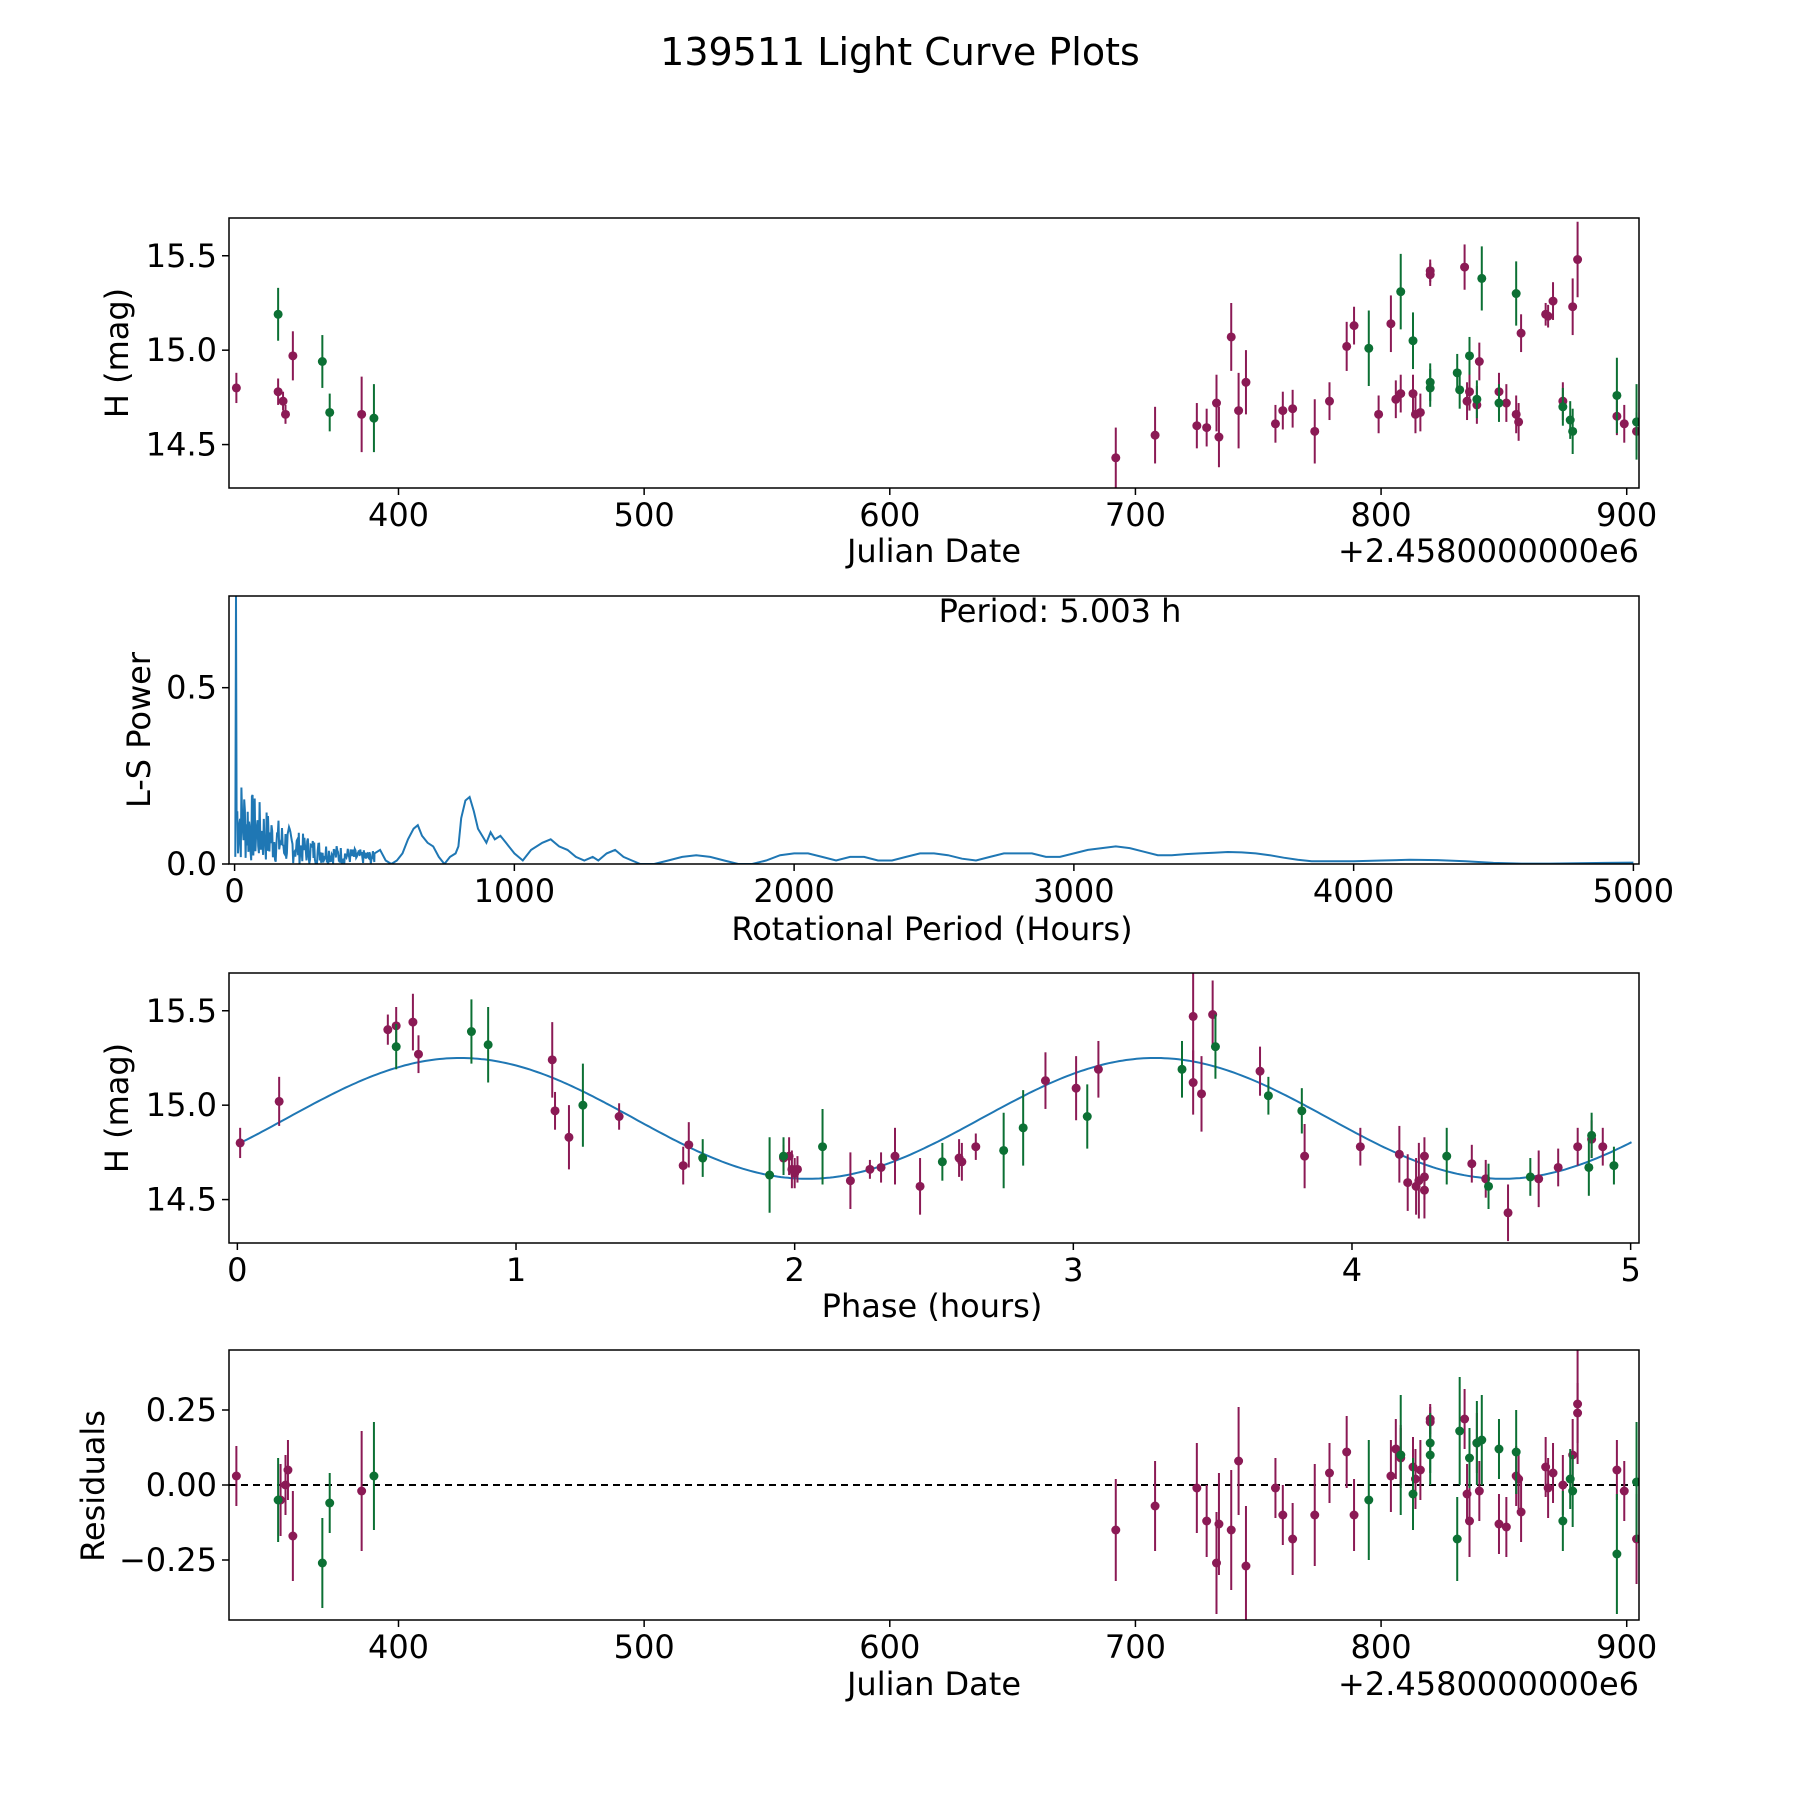 Image resolution: width=1800 pixels, height=1800 pixels. Describe the element at coordinates (516, 1270) in the screenshot. I see `x-tick-label: 1` at that location.